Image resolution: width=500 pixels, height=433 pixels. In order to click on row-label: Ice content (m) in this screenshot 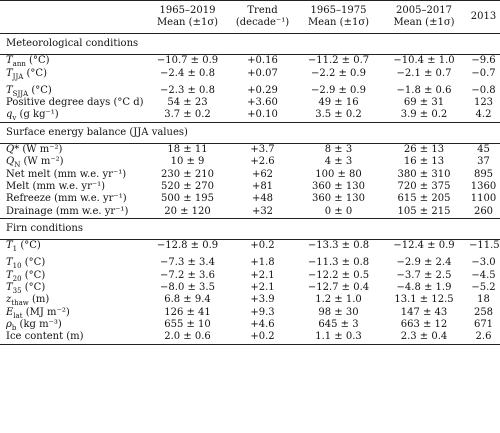, I will do `click(73, 338)`.